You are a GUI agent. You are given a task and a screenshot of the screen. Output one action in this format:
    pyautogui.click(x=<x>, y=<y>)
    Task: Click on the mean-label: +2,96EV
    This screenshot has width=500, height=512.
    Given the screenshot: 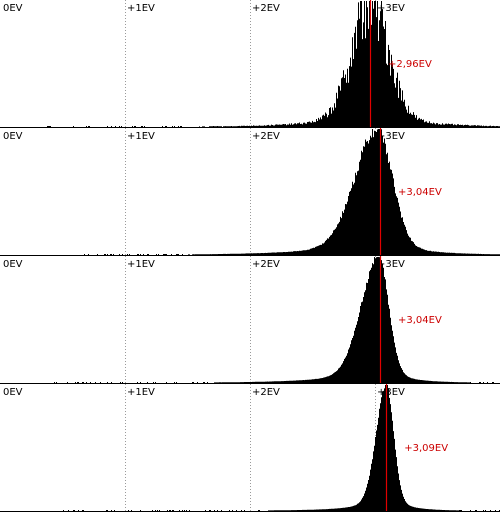 What is the action you would take?
    pyautogui.click(x=410, y=64)
    